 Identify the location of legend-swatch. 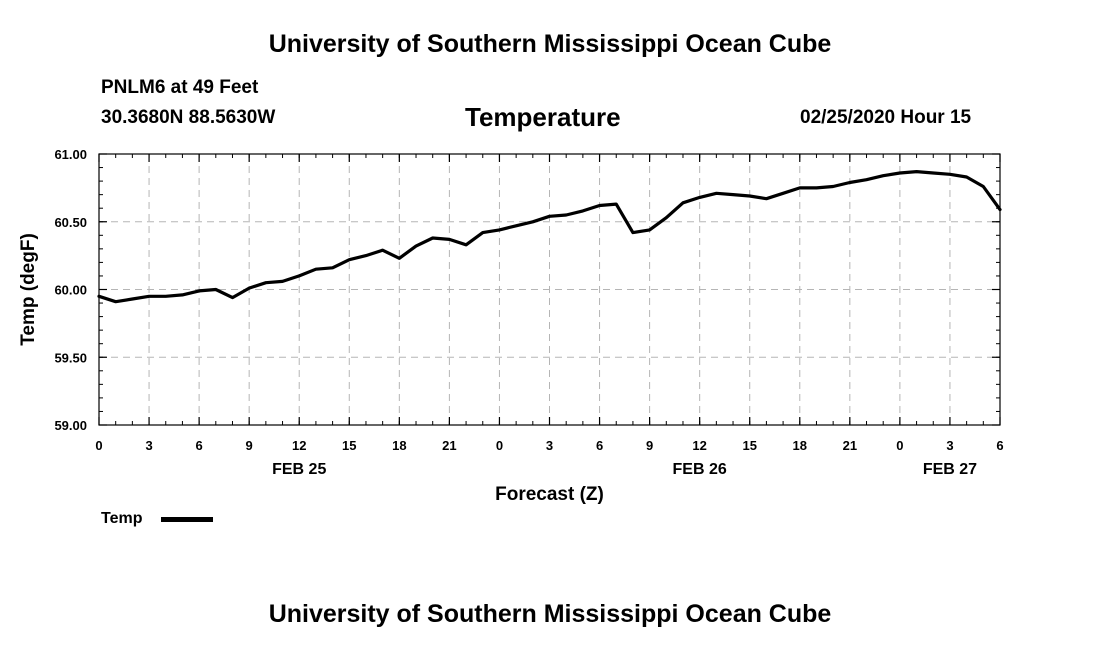
(187, 519).